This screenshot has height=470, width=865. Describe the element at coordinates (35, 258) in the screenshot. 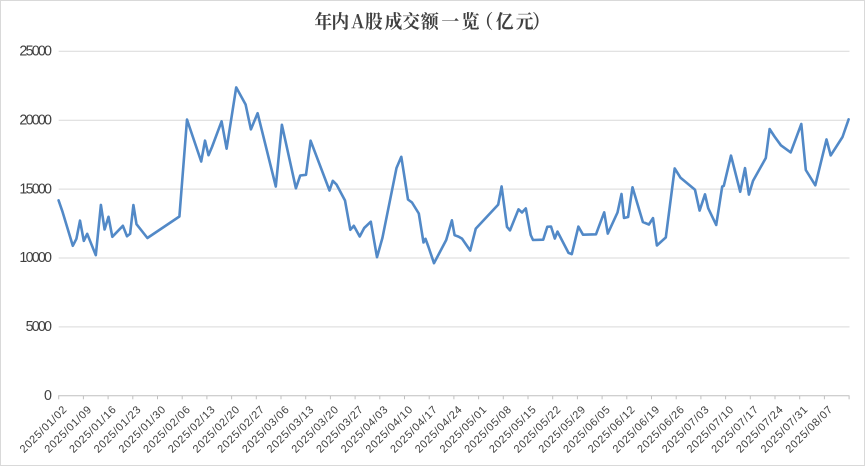

I see `svg-text: 10000` at that location.